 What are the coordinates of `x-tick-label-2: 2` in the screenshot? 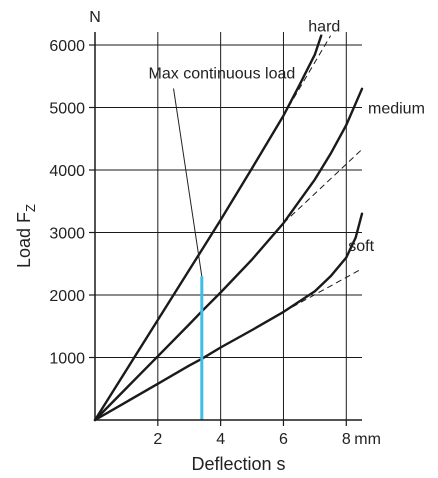 It's located at (157, 439).